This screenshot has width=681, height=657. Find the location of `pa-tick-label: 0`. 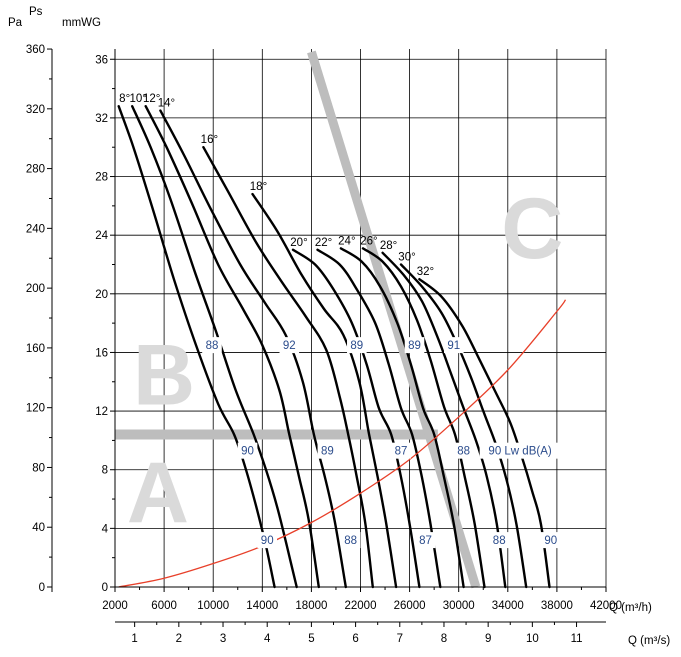

pa-tick-label: 0 is located at coordinates (42, 588).